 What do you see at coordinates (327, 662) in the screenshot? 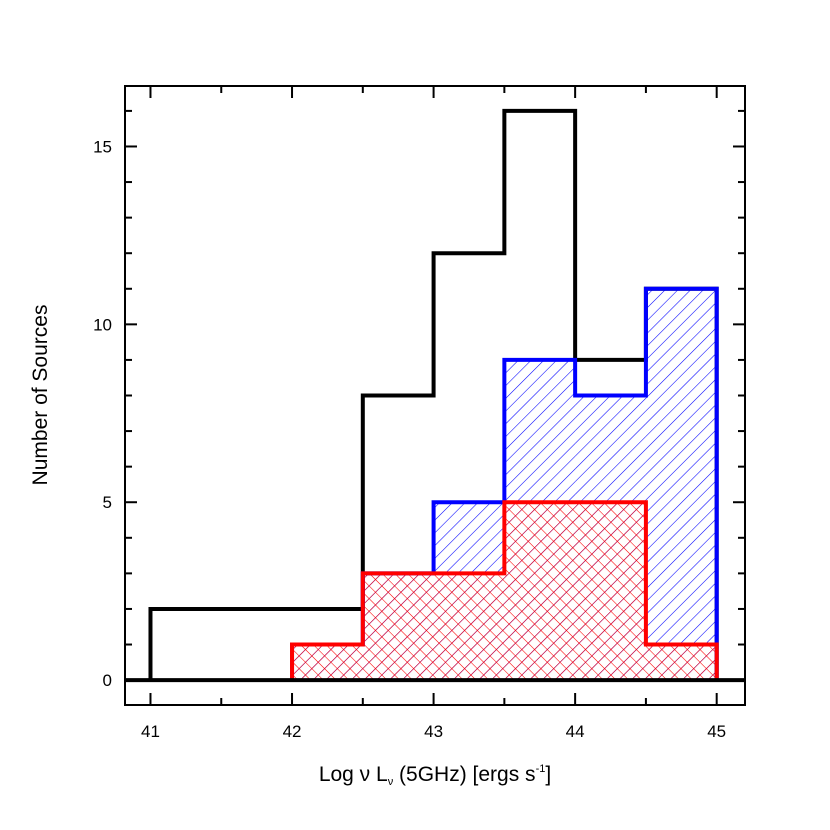
I see `bar-fill-series2-bin2` at bounding box center [327, 662].